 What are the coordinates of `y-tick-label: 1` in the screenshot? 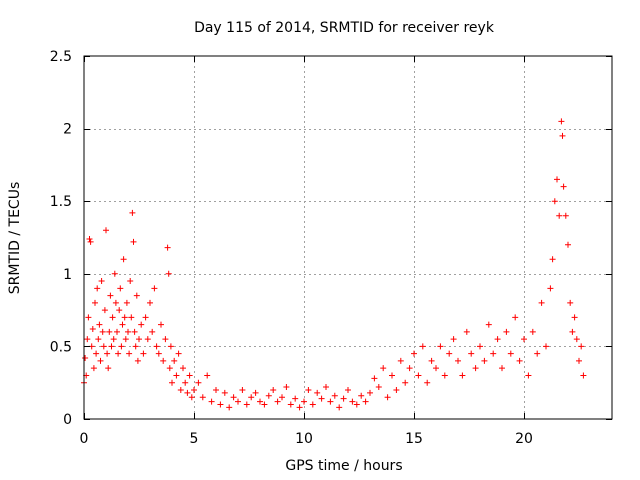 It's located at (67, 275).